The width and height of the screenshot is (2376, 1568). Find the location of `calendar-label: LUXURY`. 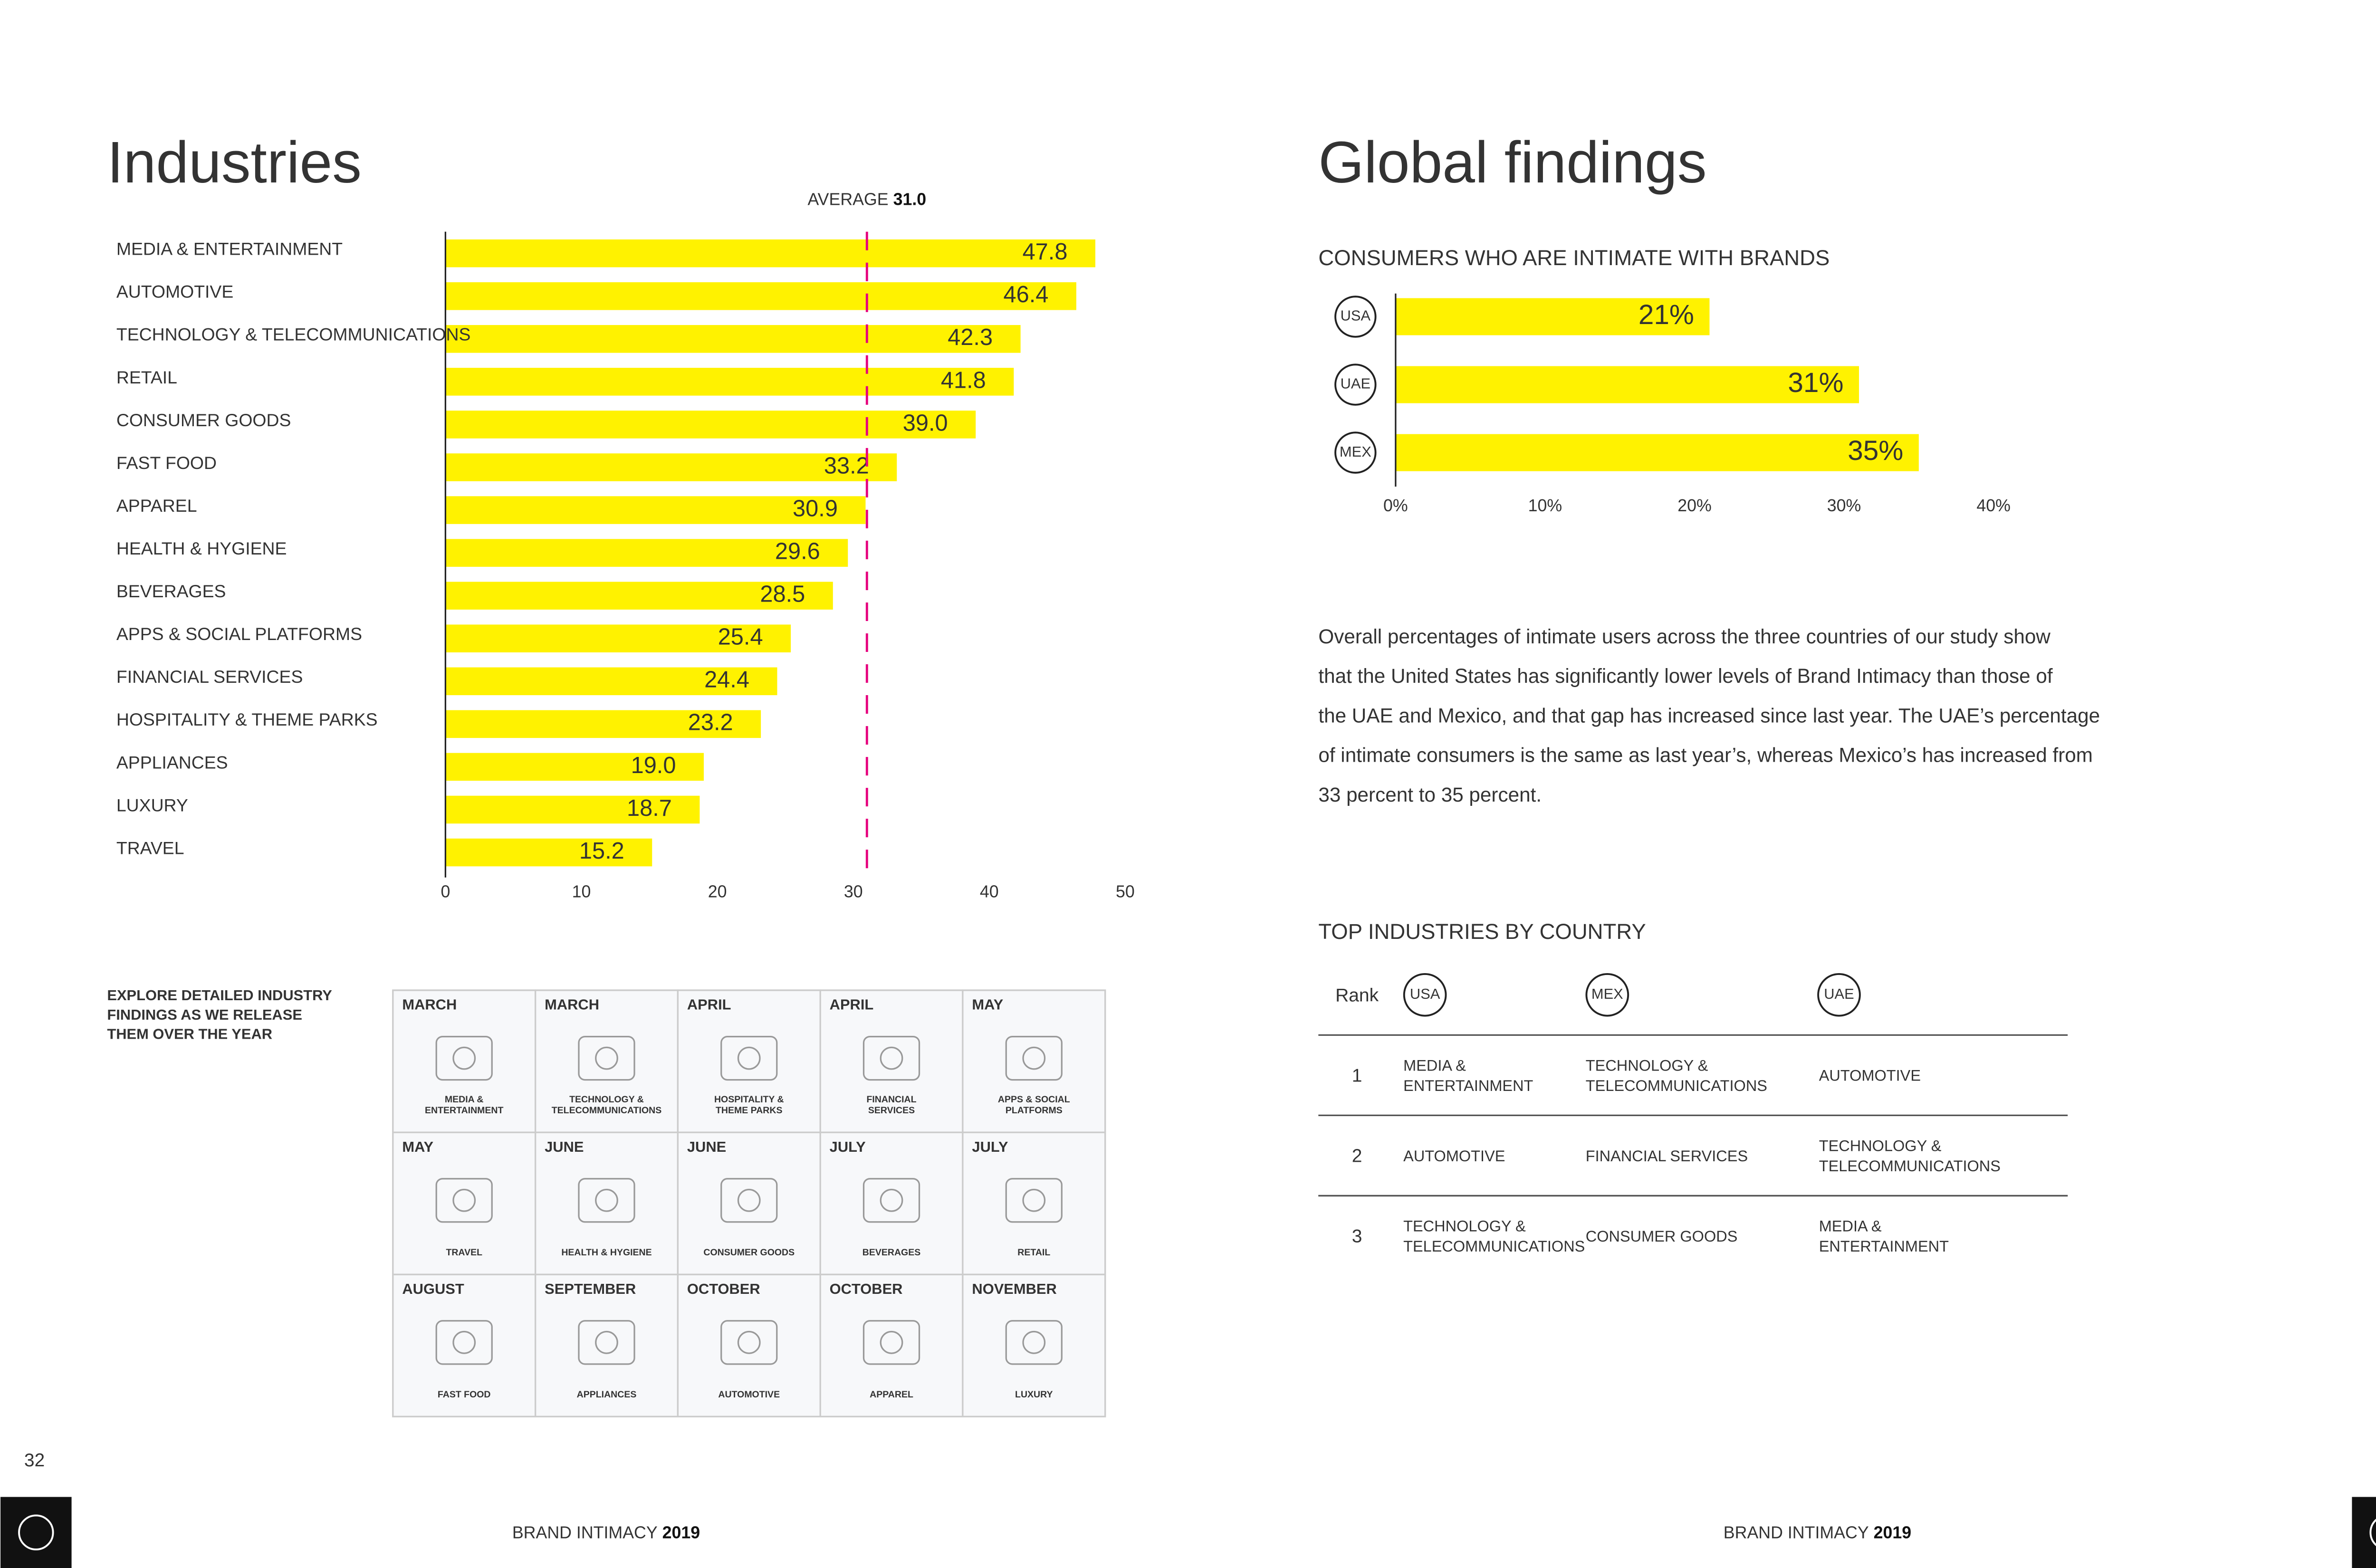

calendar-label: LUXURY is located at coordinates (1034, 1395).